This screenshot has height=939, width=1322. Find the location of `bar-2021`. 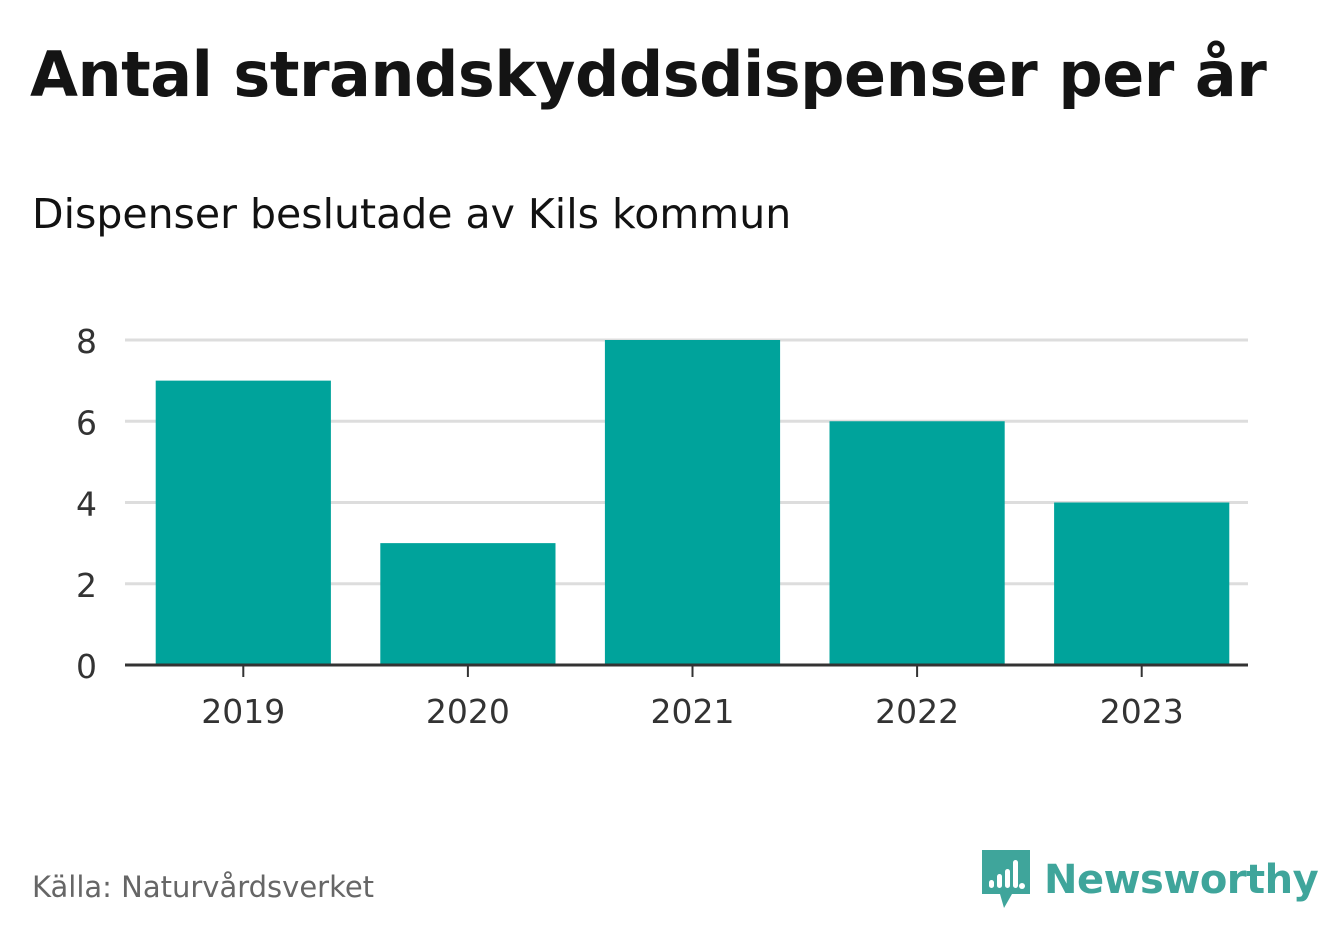

bar-2021 is located at coordinates (692, 502).